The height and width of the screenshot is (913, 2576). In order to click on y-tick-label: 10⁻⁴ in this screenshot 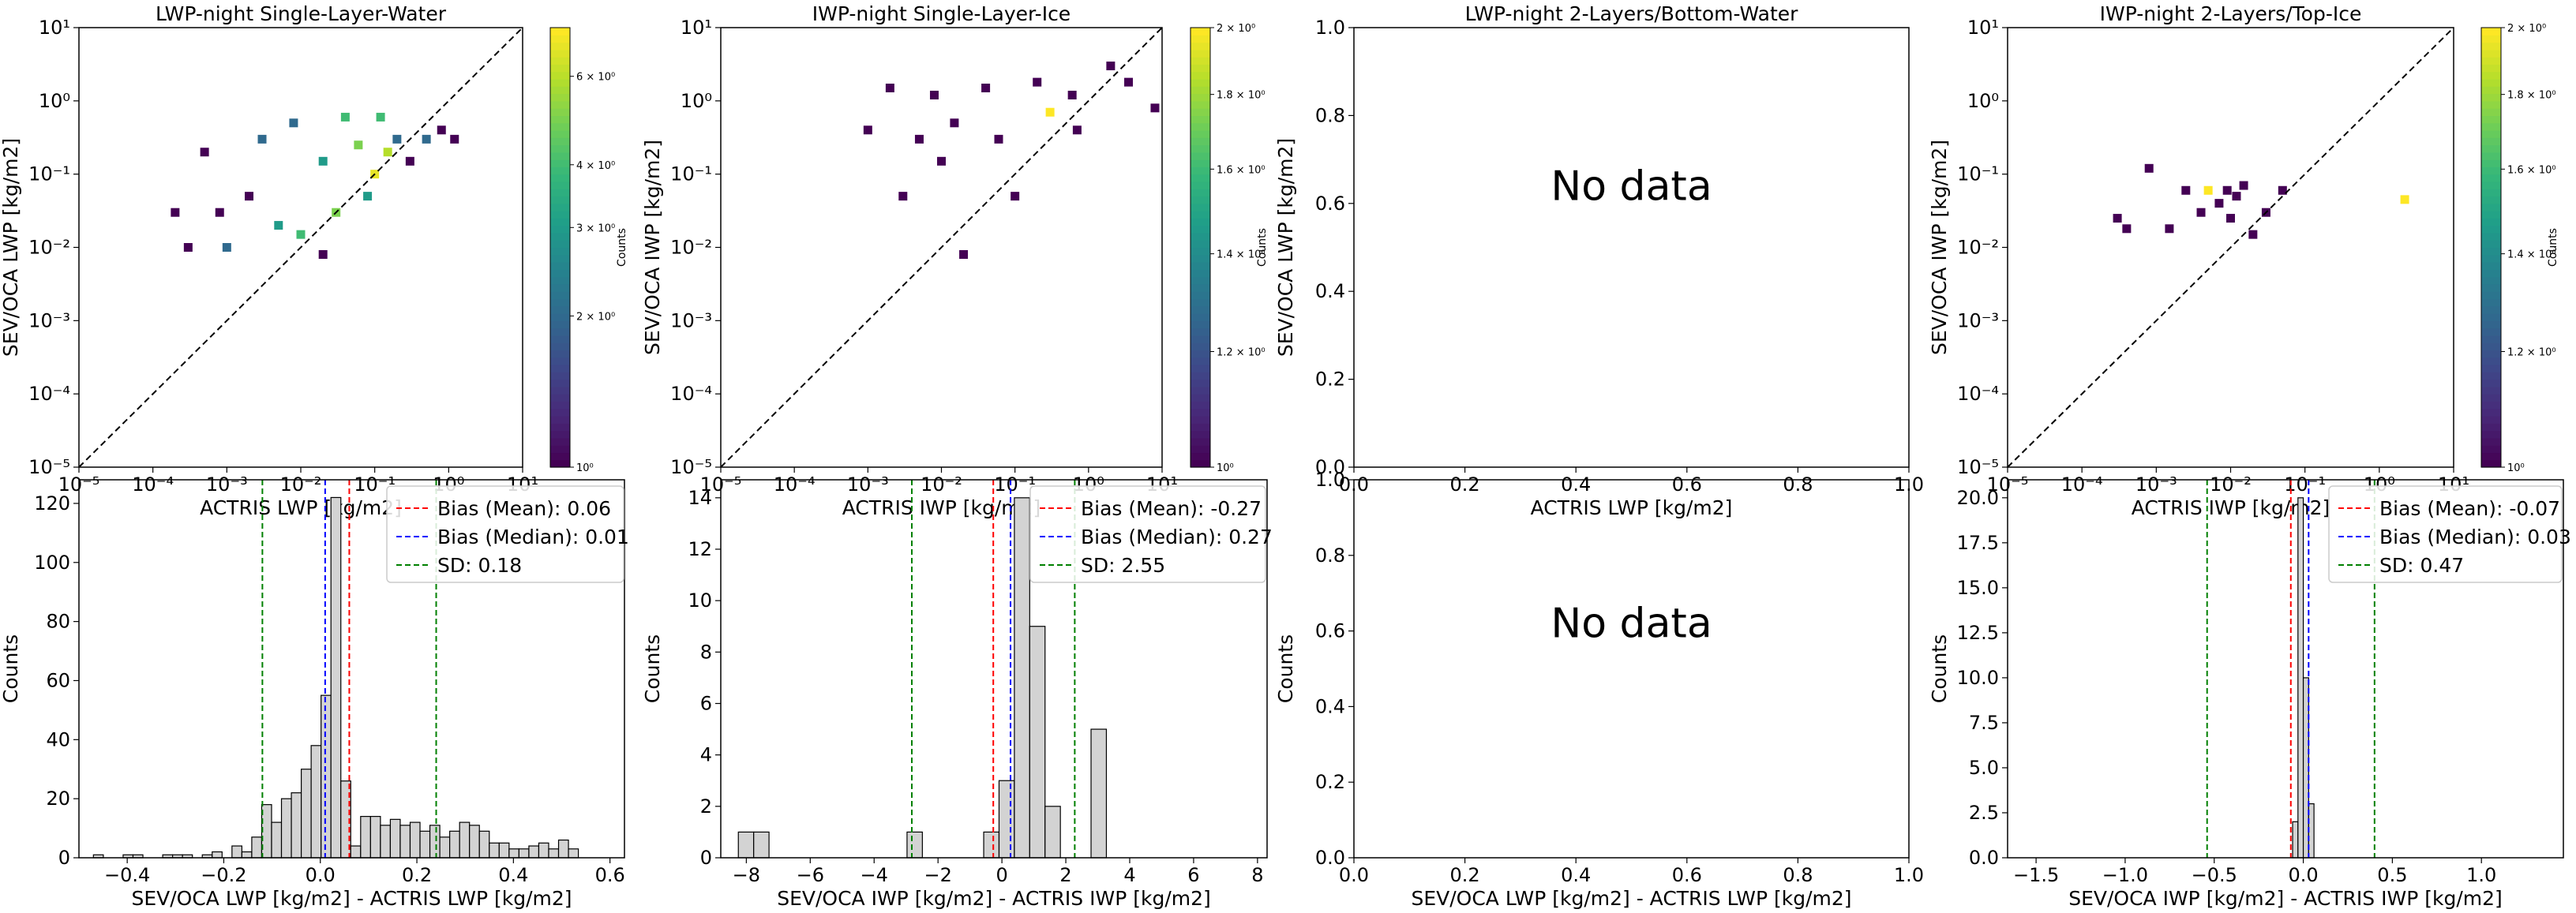, I will do `click(691, 394)`.